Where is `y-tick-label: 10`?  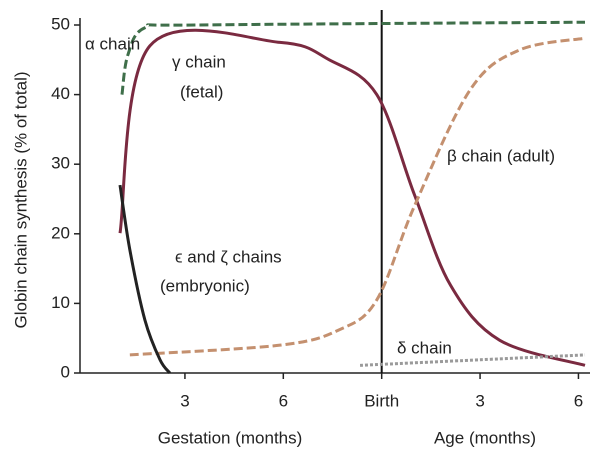
y-tick-label: 10 is located at coordinates (60, 302).